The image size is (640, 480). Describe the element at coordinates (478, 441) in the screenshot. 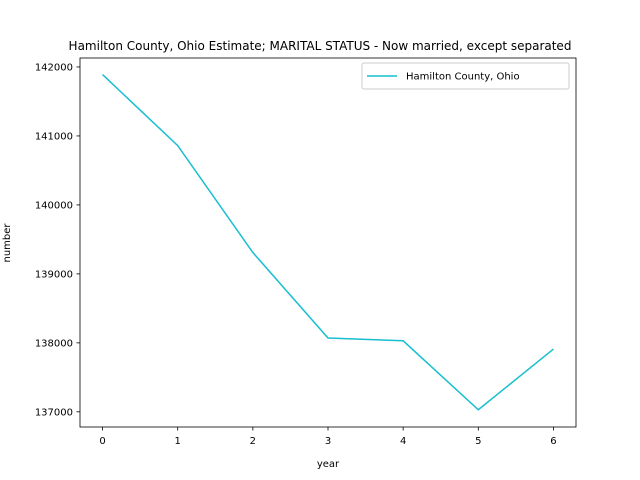

I see `x-tick-label: 5` at that location.